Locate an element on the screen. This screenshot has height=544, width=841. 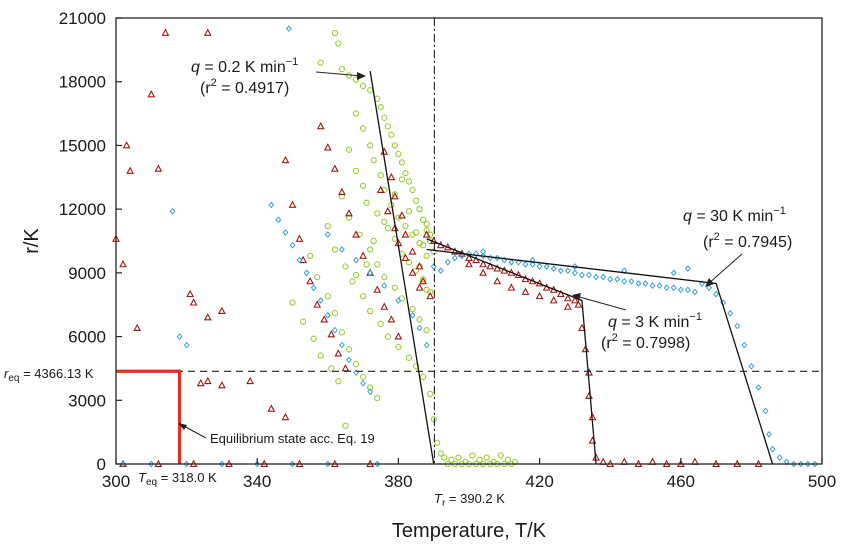
y-tick-label: 12000 is located at coordinates (82, 209).